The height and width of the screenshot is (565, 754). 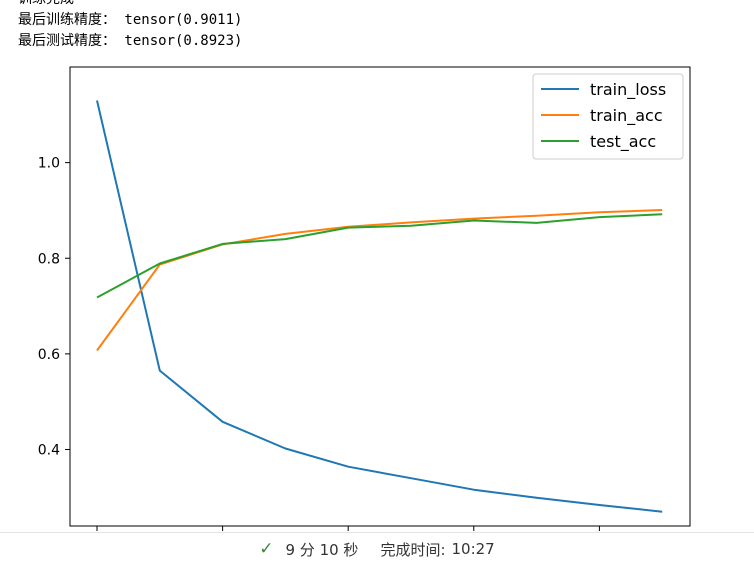 What do you see at coordinates (413, 549) in the screenshot?
I see `completed-label: 完成时间:` at bounding box center [413, 549].